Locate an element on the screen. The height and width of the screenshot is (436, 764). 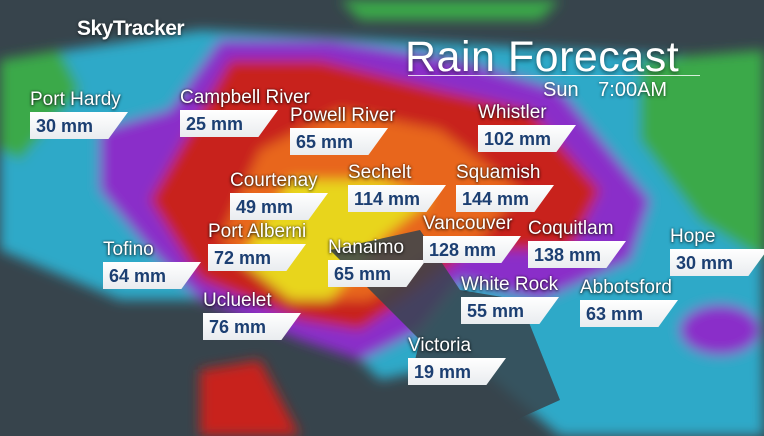
location-tofino: Tofino 64 mm is located at coordinates (152, 264).